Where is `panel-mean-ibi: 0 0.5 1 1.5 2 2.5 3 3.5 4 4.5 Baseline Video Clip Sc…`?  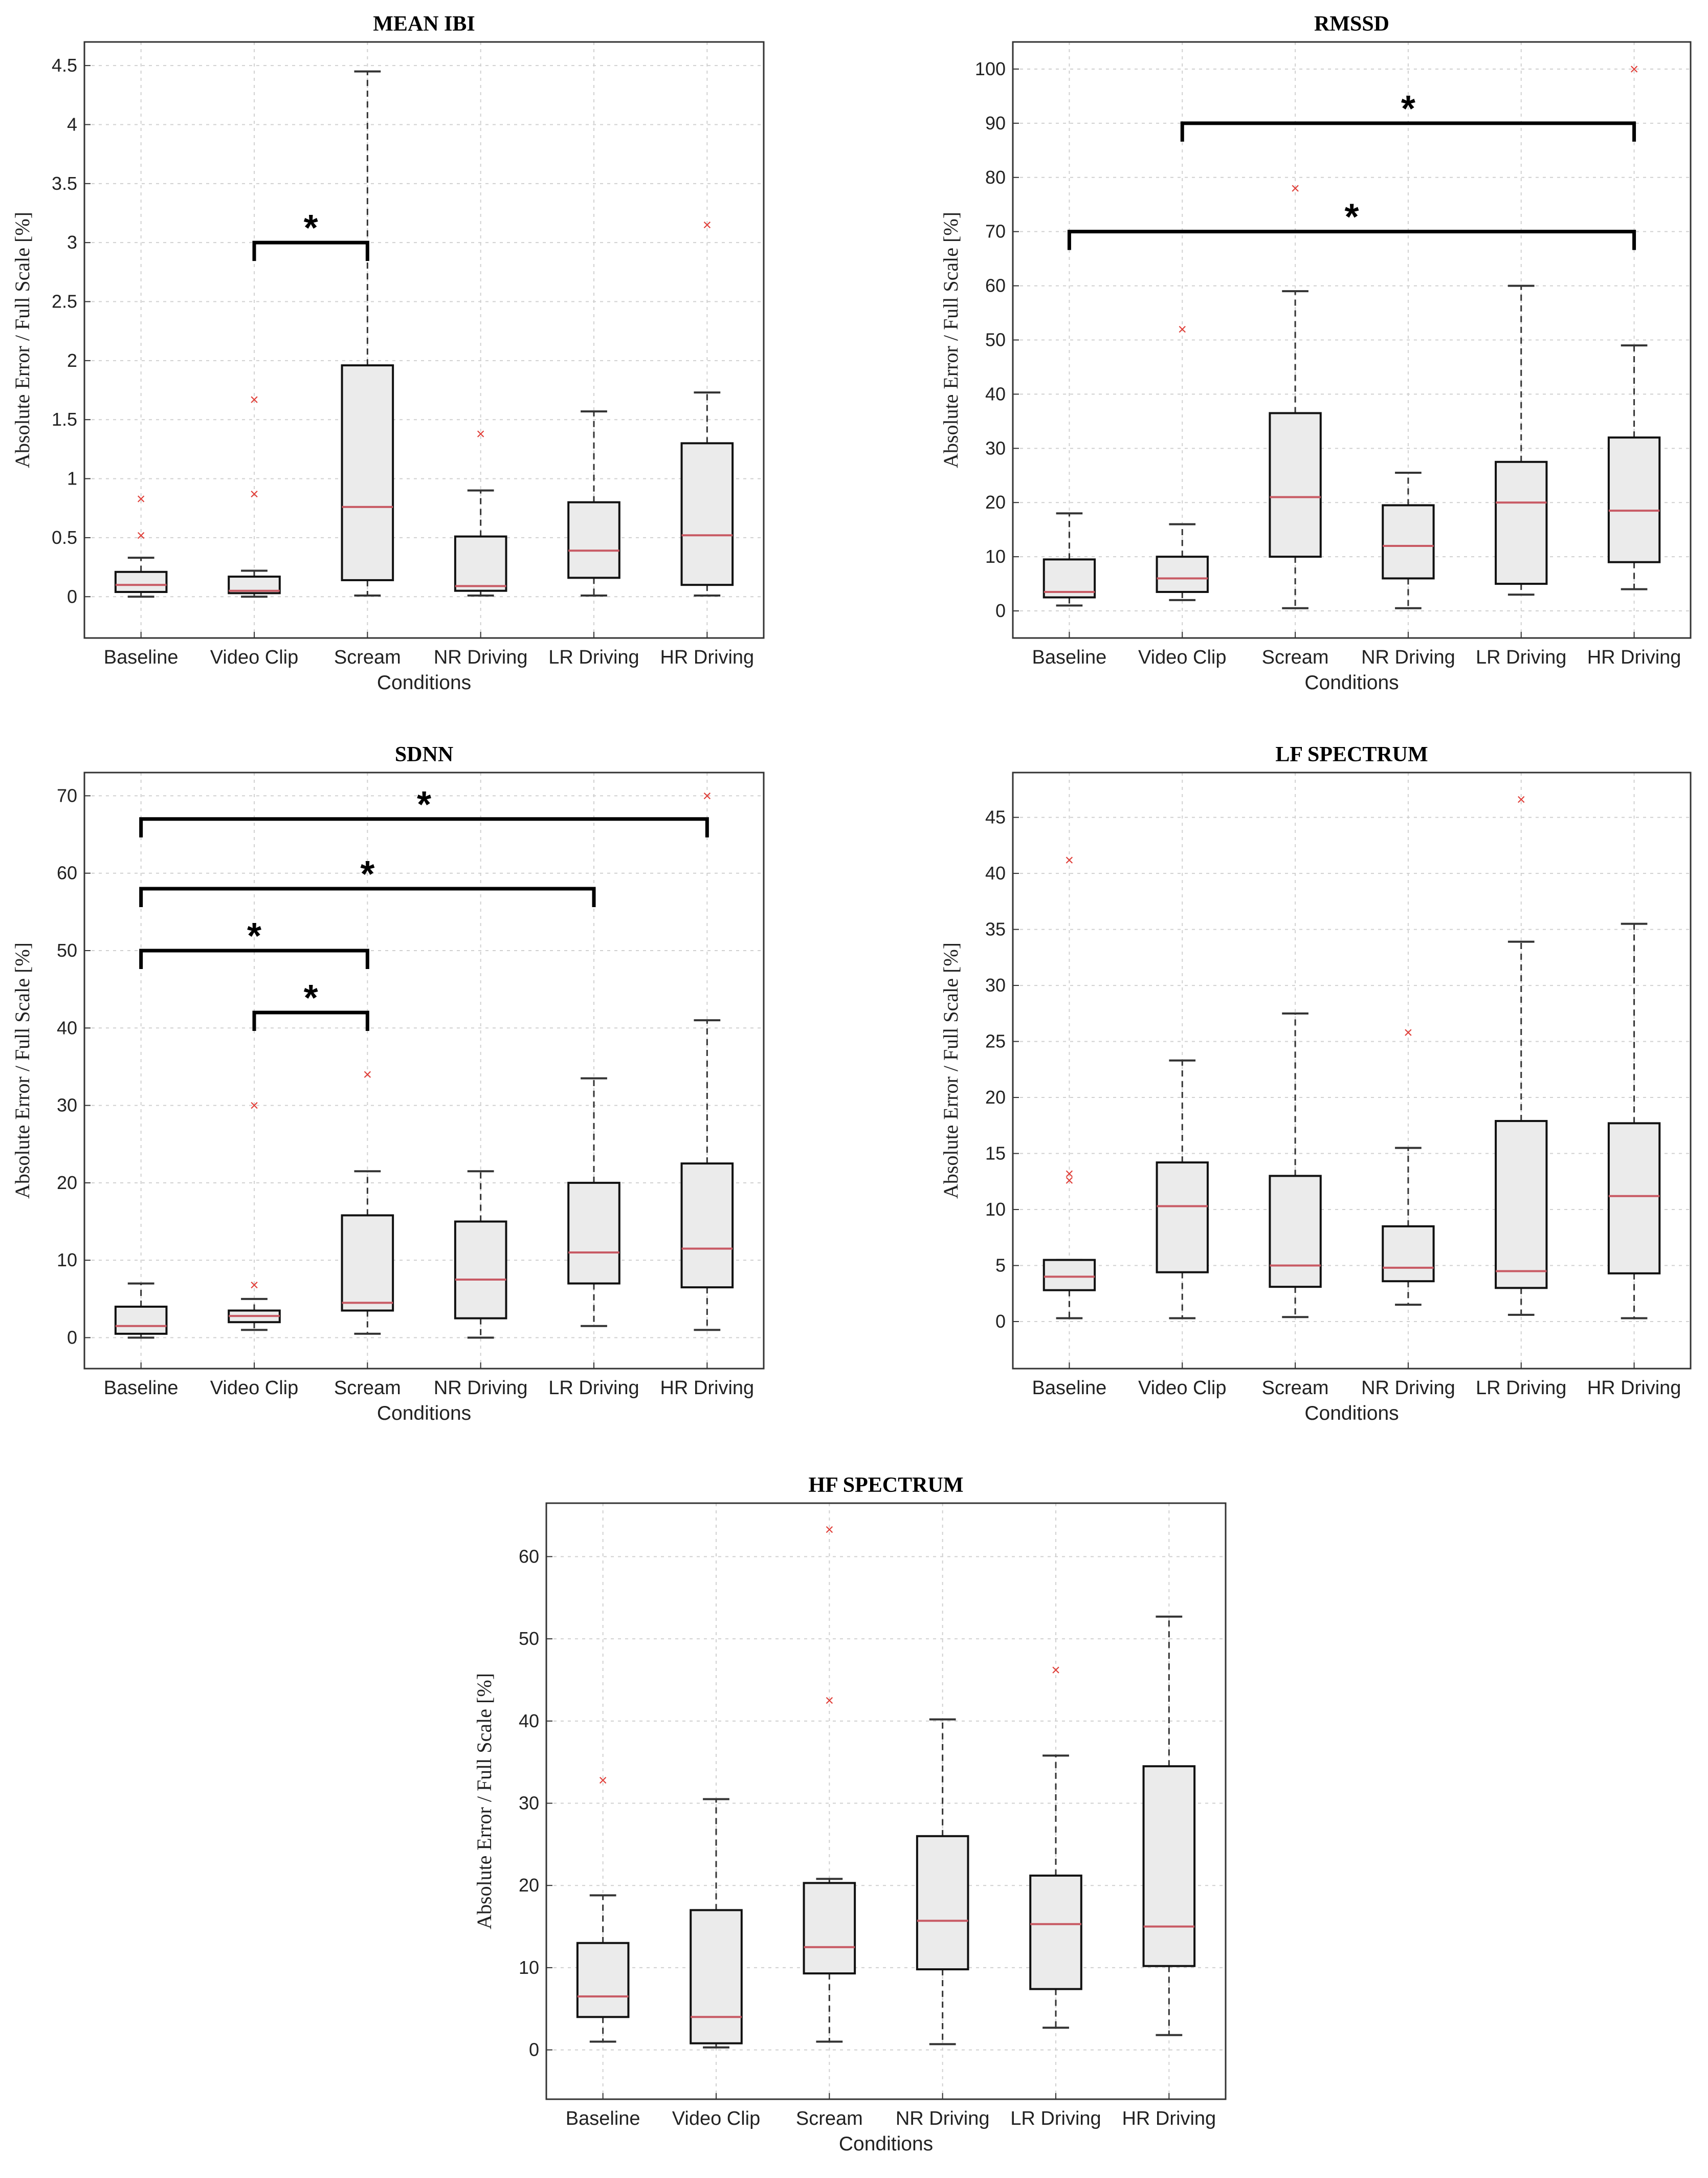 panel-mean-ibi: 0 0.5 1 1.5 2 2.5 3 3.5 4 4.5 Baseline Video Clip Sc… is located at coordinates (388, 353).